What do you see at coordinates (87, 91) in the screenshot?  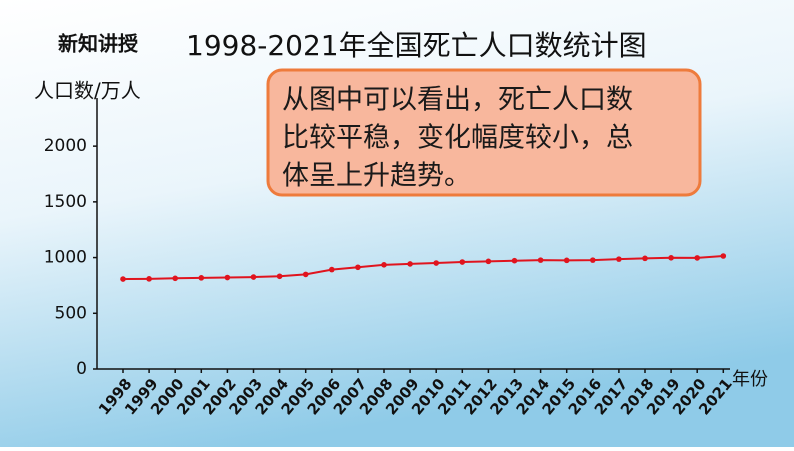 I see `y-axis-label: 人口数/万人` at bounding box center [87, 91].